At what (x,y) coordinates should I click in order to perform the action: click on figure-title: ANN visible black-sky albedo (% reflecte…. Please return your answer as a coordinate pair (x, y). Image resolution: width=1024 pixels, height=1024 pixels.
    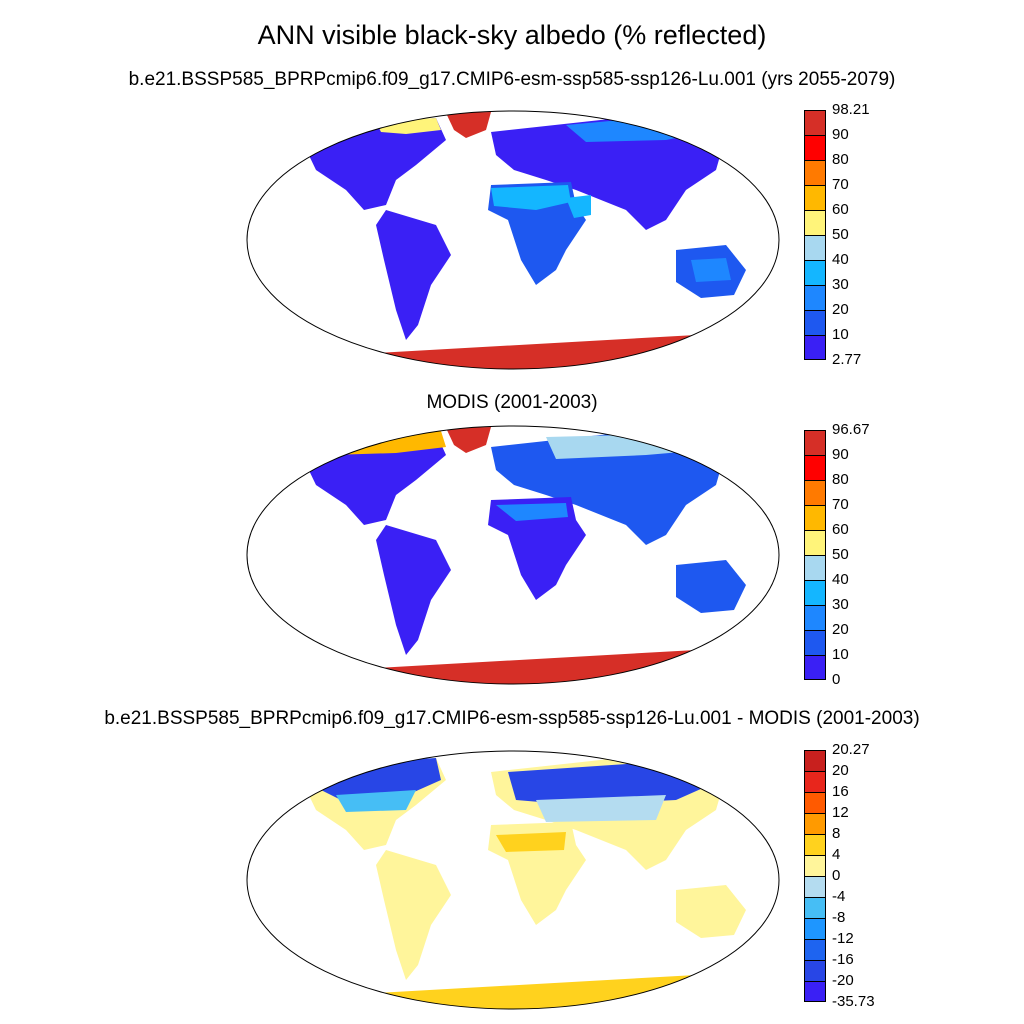
    Looking at the image, I should click on (512, 35).